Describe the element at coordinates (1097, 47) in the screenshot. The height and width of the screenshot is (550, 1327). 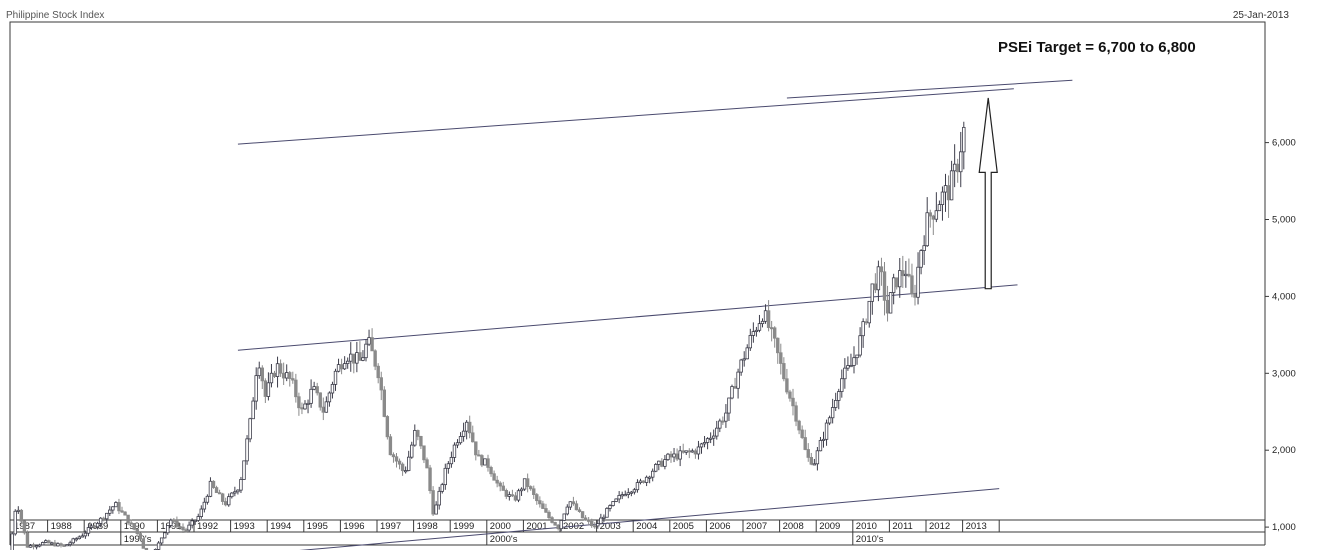
I see `target-annotation: PSEi Target = 6,700 to 6,800` at that location.